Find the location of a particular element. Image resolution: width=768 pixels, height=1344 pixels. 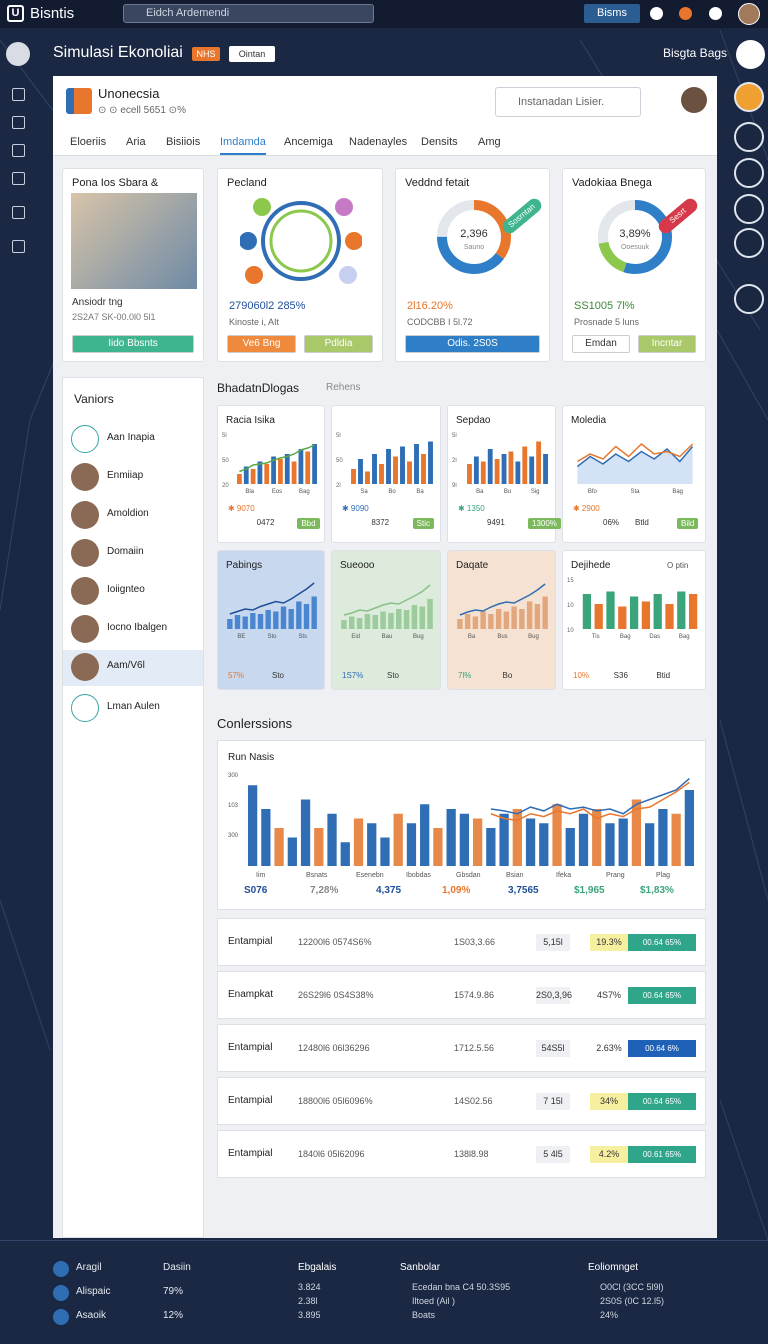

panel-search-text: Instanadan Lisier. is located at coordinates (561, 102).